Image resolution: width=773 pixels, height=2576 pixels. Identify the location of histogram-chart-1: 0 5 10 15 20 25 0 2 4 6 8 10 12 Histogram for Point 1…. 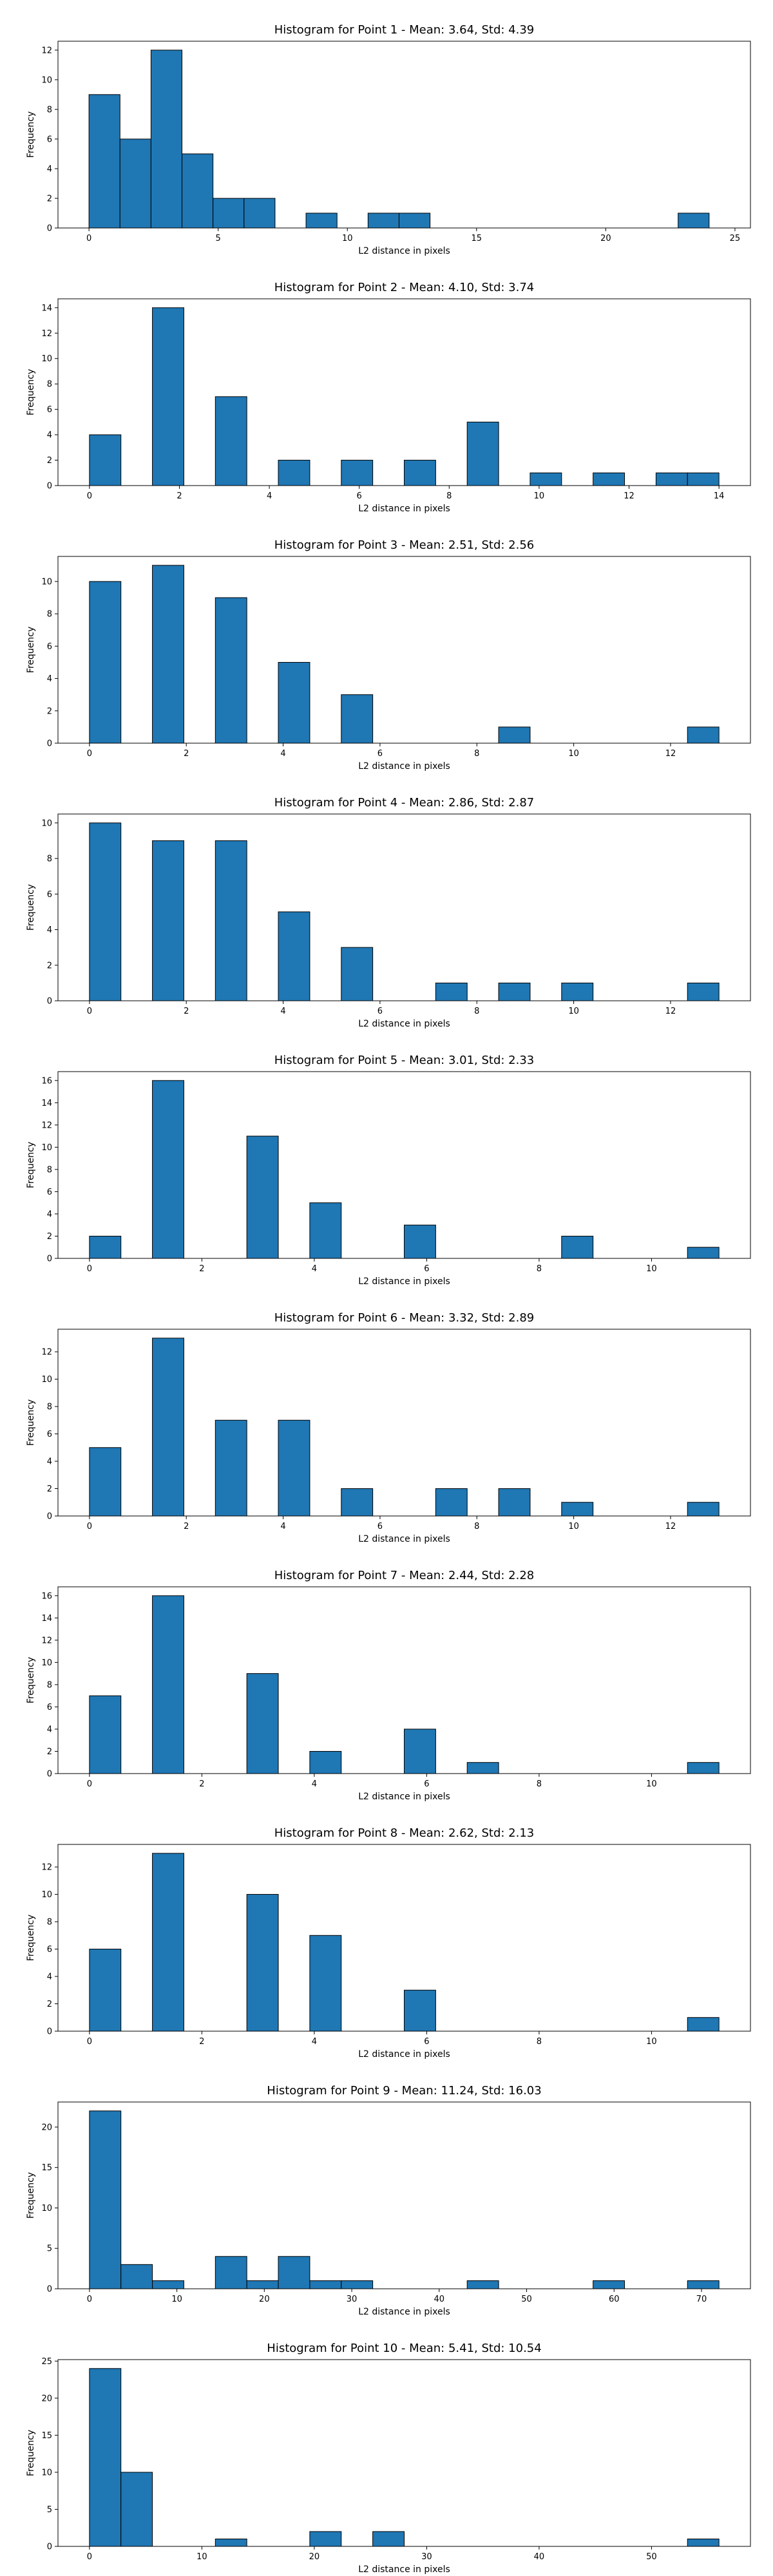
(388, 139).